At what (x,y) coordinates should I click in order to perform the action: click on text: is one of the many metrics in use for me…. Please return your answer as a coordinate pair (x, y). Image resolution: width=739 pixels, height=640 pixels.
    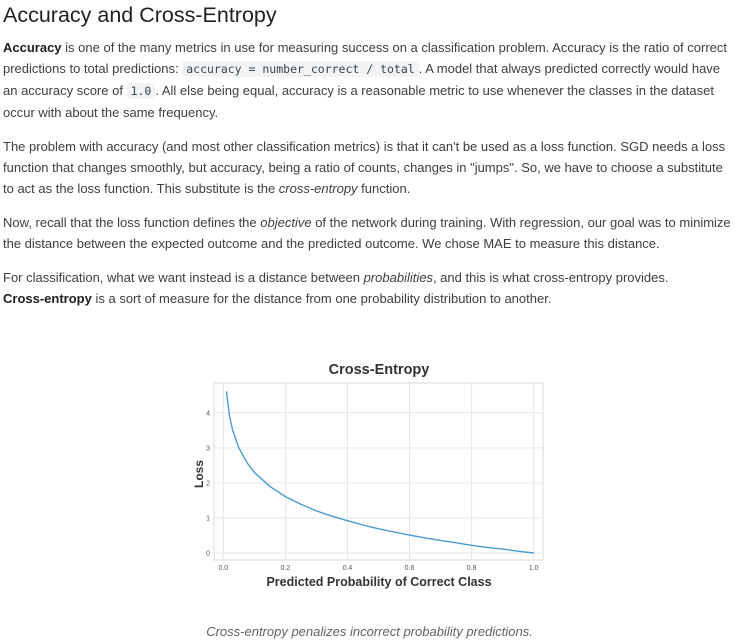
    Looking at the image, I should click on (365, 58).